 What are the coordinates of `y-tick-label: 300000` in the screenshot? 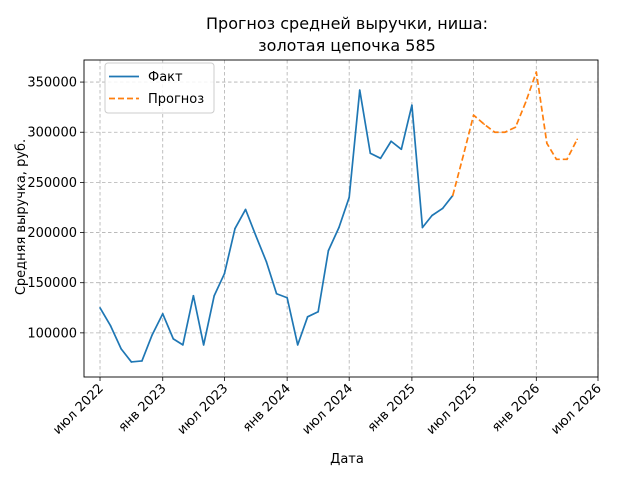 It's located at (52, 133).